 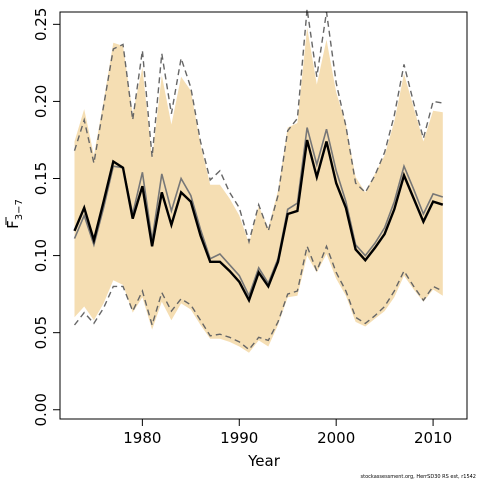 What do you see at coordinates (41, 255) in the screenshot?
I see `y-tick-label: 0.10` at bounding box center [41, 255].